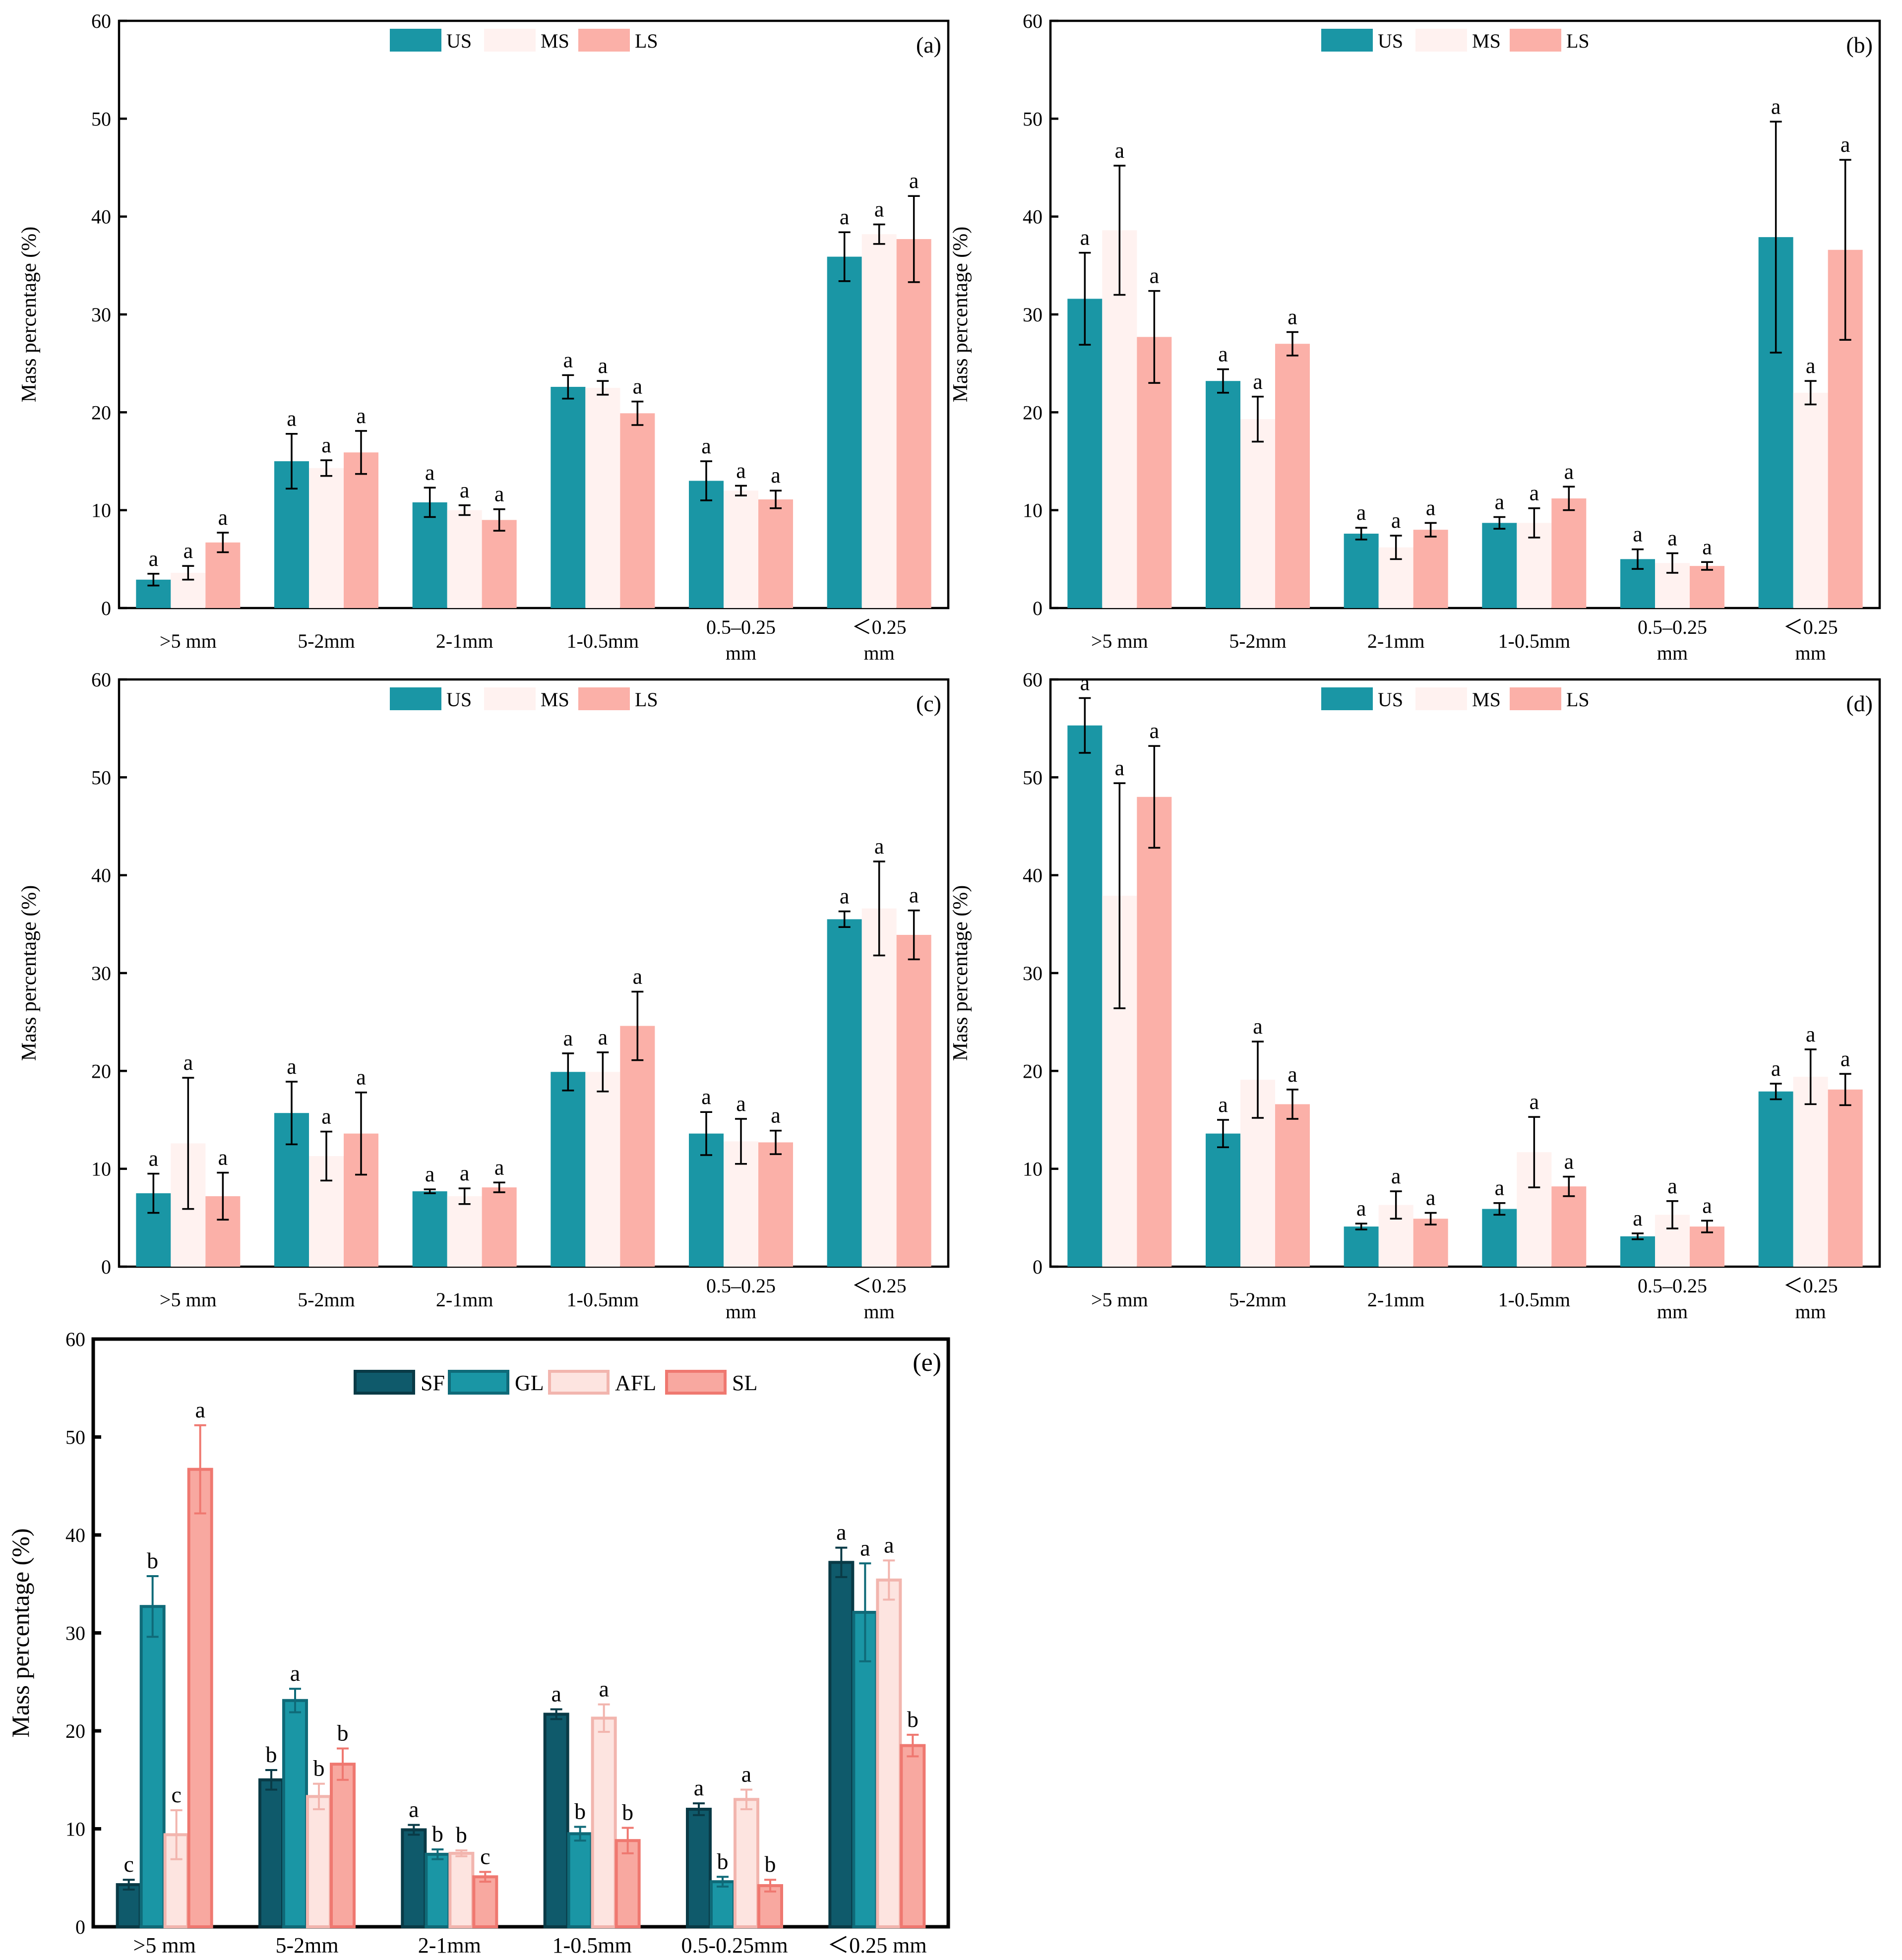 The width and height of the screenshot is (1902, 1960). What do you see at coordinates (1033, 413) in the screenshot?
I see `y-tick-label: 20` at bounding box center [1033, 413].